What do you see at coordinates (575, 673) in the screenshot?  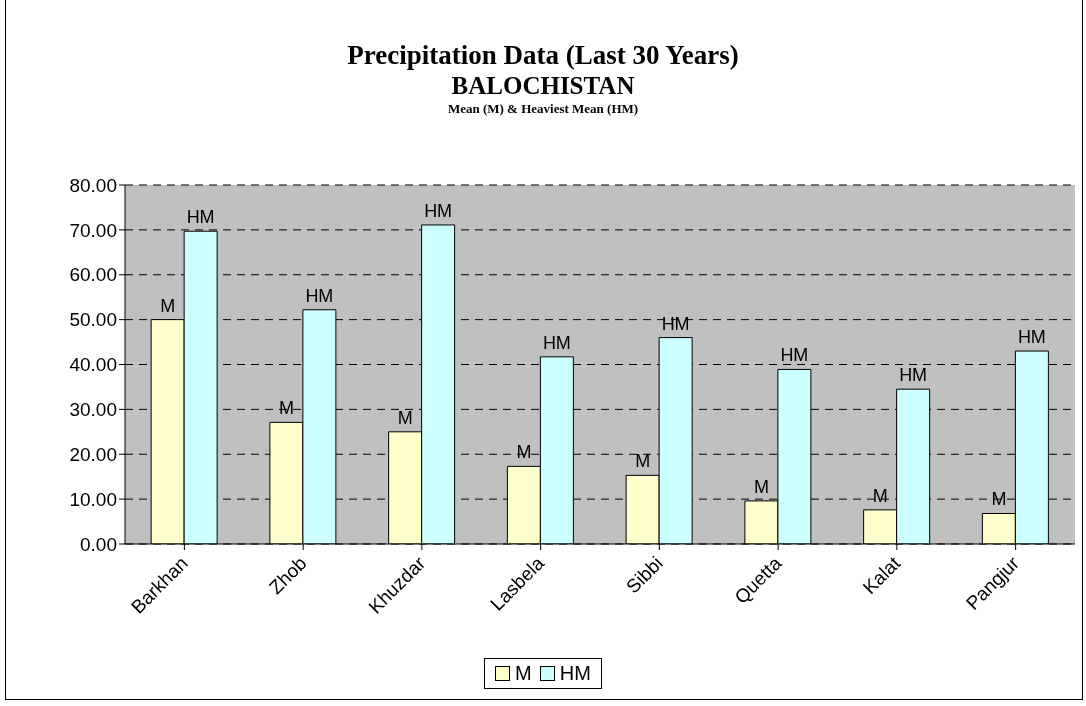 I see `legend-label: HM` at bounding box center [575, 673].